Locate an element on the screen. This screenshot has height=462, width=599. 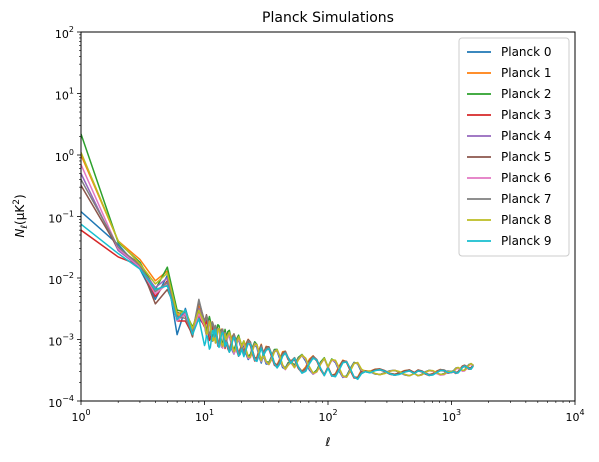
legend-label: Planck 3 is located at coordinates (526, 115).